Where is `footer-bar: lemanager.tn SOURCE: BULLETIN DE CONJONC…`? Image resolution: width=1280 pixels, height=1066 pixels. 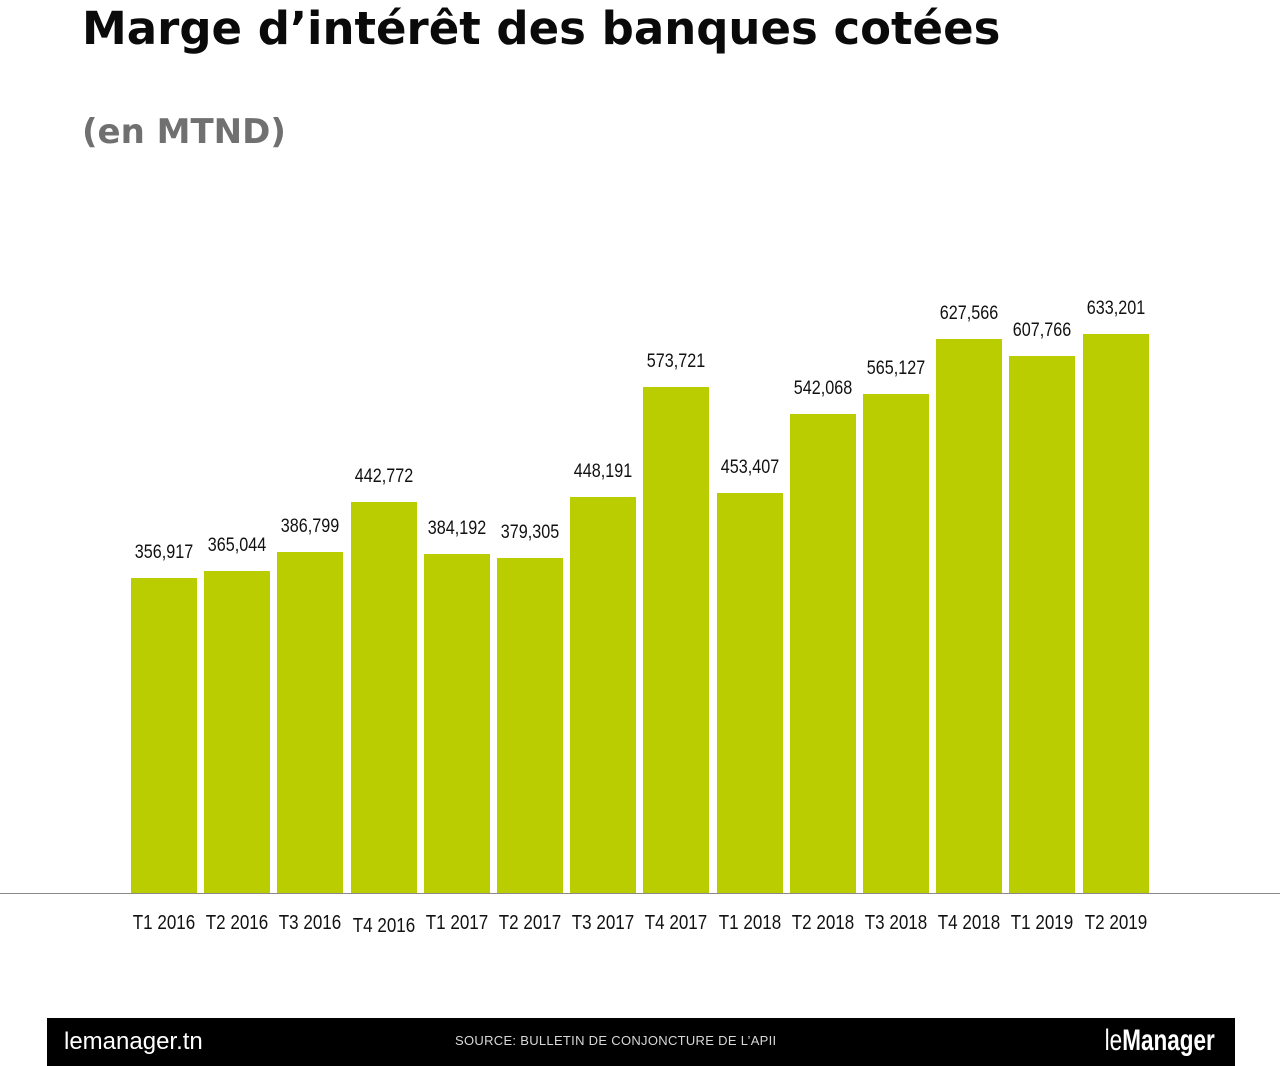
footer-bar: lemanager.tn SOURCE: BULLETIN DE CONJONC… is located at coordinates (641, 1042).